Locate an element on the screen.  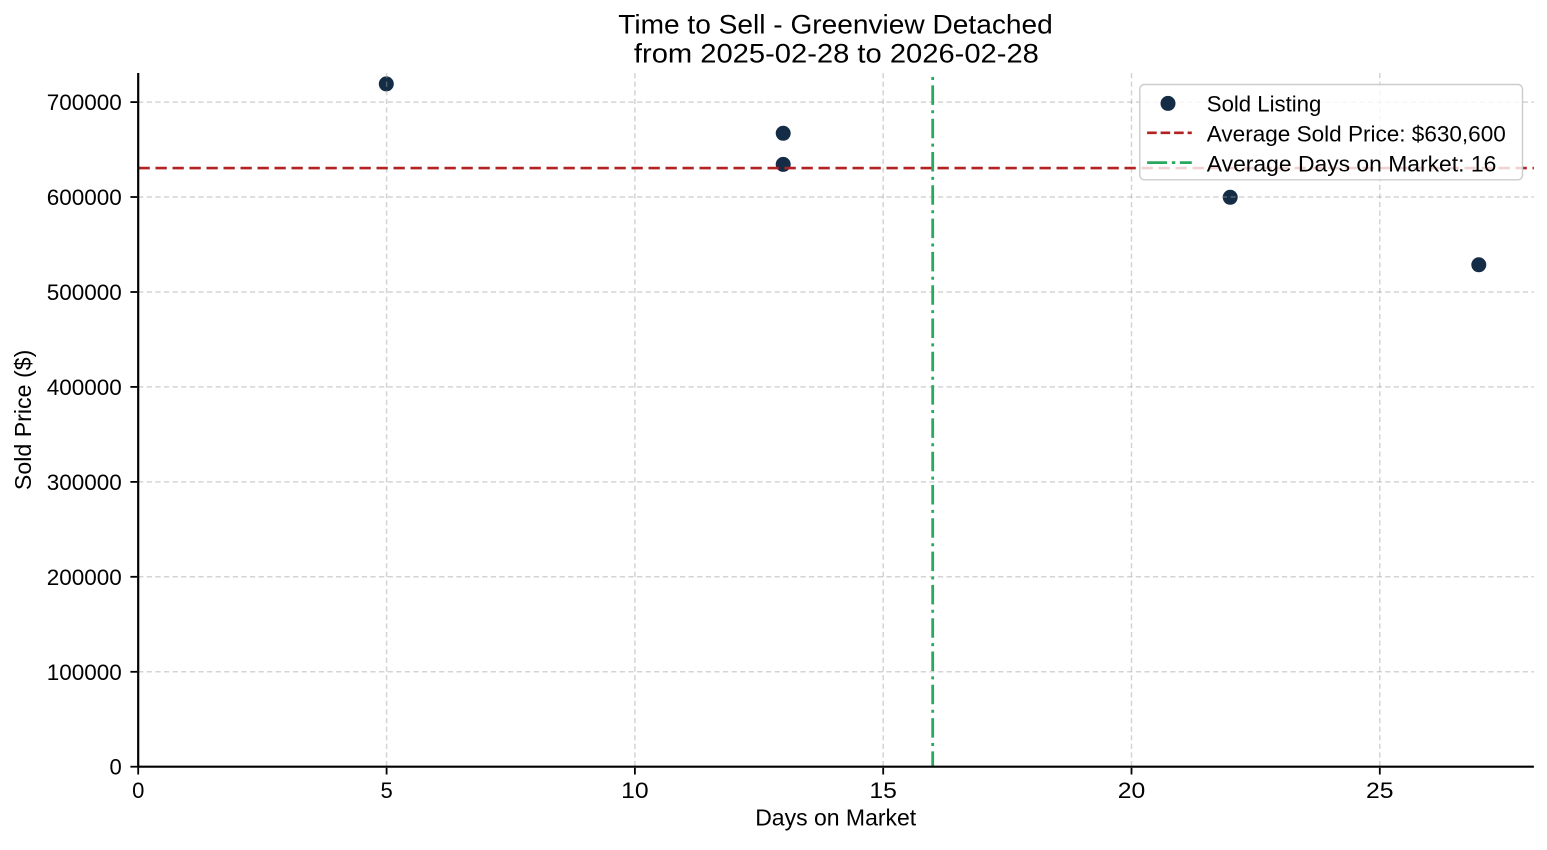
svg-text: 15 is located at coordinates (883, 790).